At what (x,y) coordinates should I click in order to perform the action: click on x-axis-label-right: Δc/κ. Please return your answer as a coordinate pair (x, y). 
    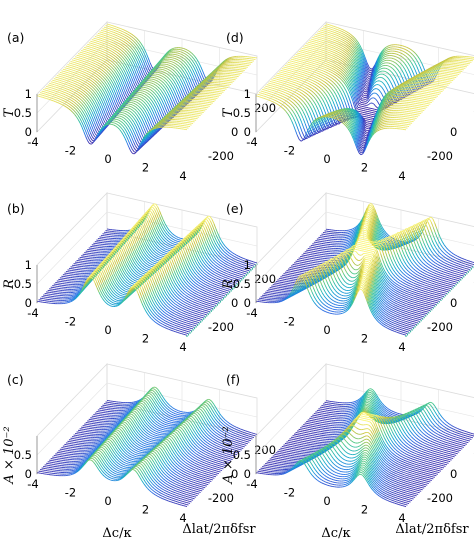
    Looking at the image, I should click on (335, 533).